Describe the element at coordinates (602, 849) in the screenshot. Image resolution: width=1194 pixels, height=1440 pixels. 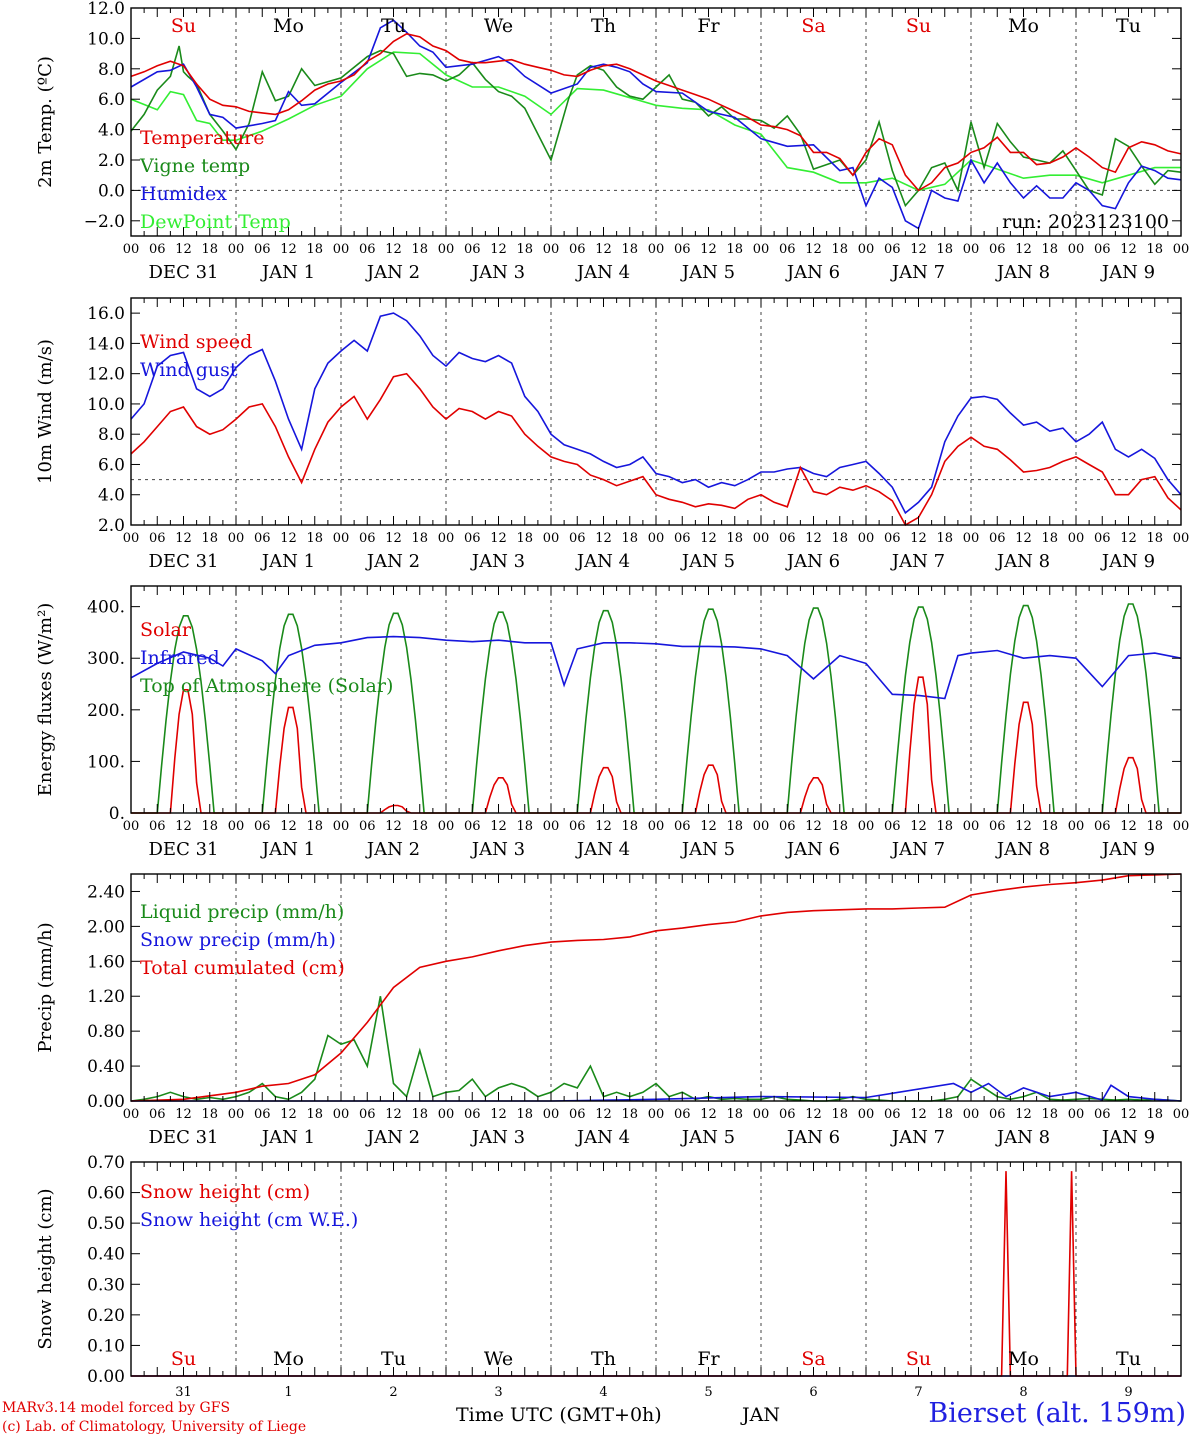
I see `day-label: JAN 4` at that location.